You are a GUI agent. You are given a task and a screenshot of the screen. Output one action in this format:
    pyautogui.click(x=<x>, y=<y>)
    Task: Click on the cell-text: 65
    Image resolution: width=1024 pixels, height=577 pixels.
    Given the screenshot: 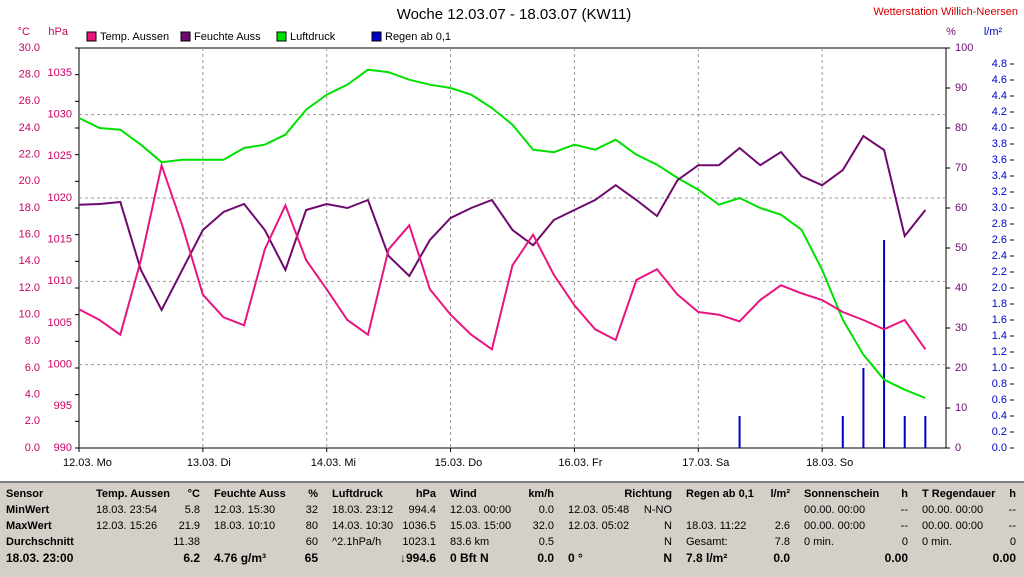 What is the action you would take?
    pyautogui.click(x=311, y=558)
    